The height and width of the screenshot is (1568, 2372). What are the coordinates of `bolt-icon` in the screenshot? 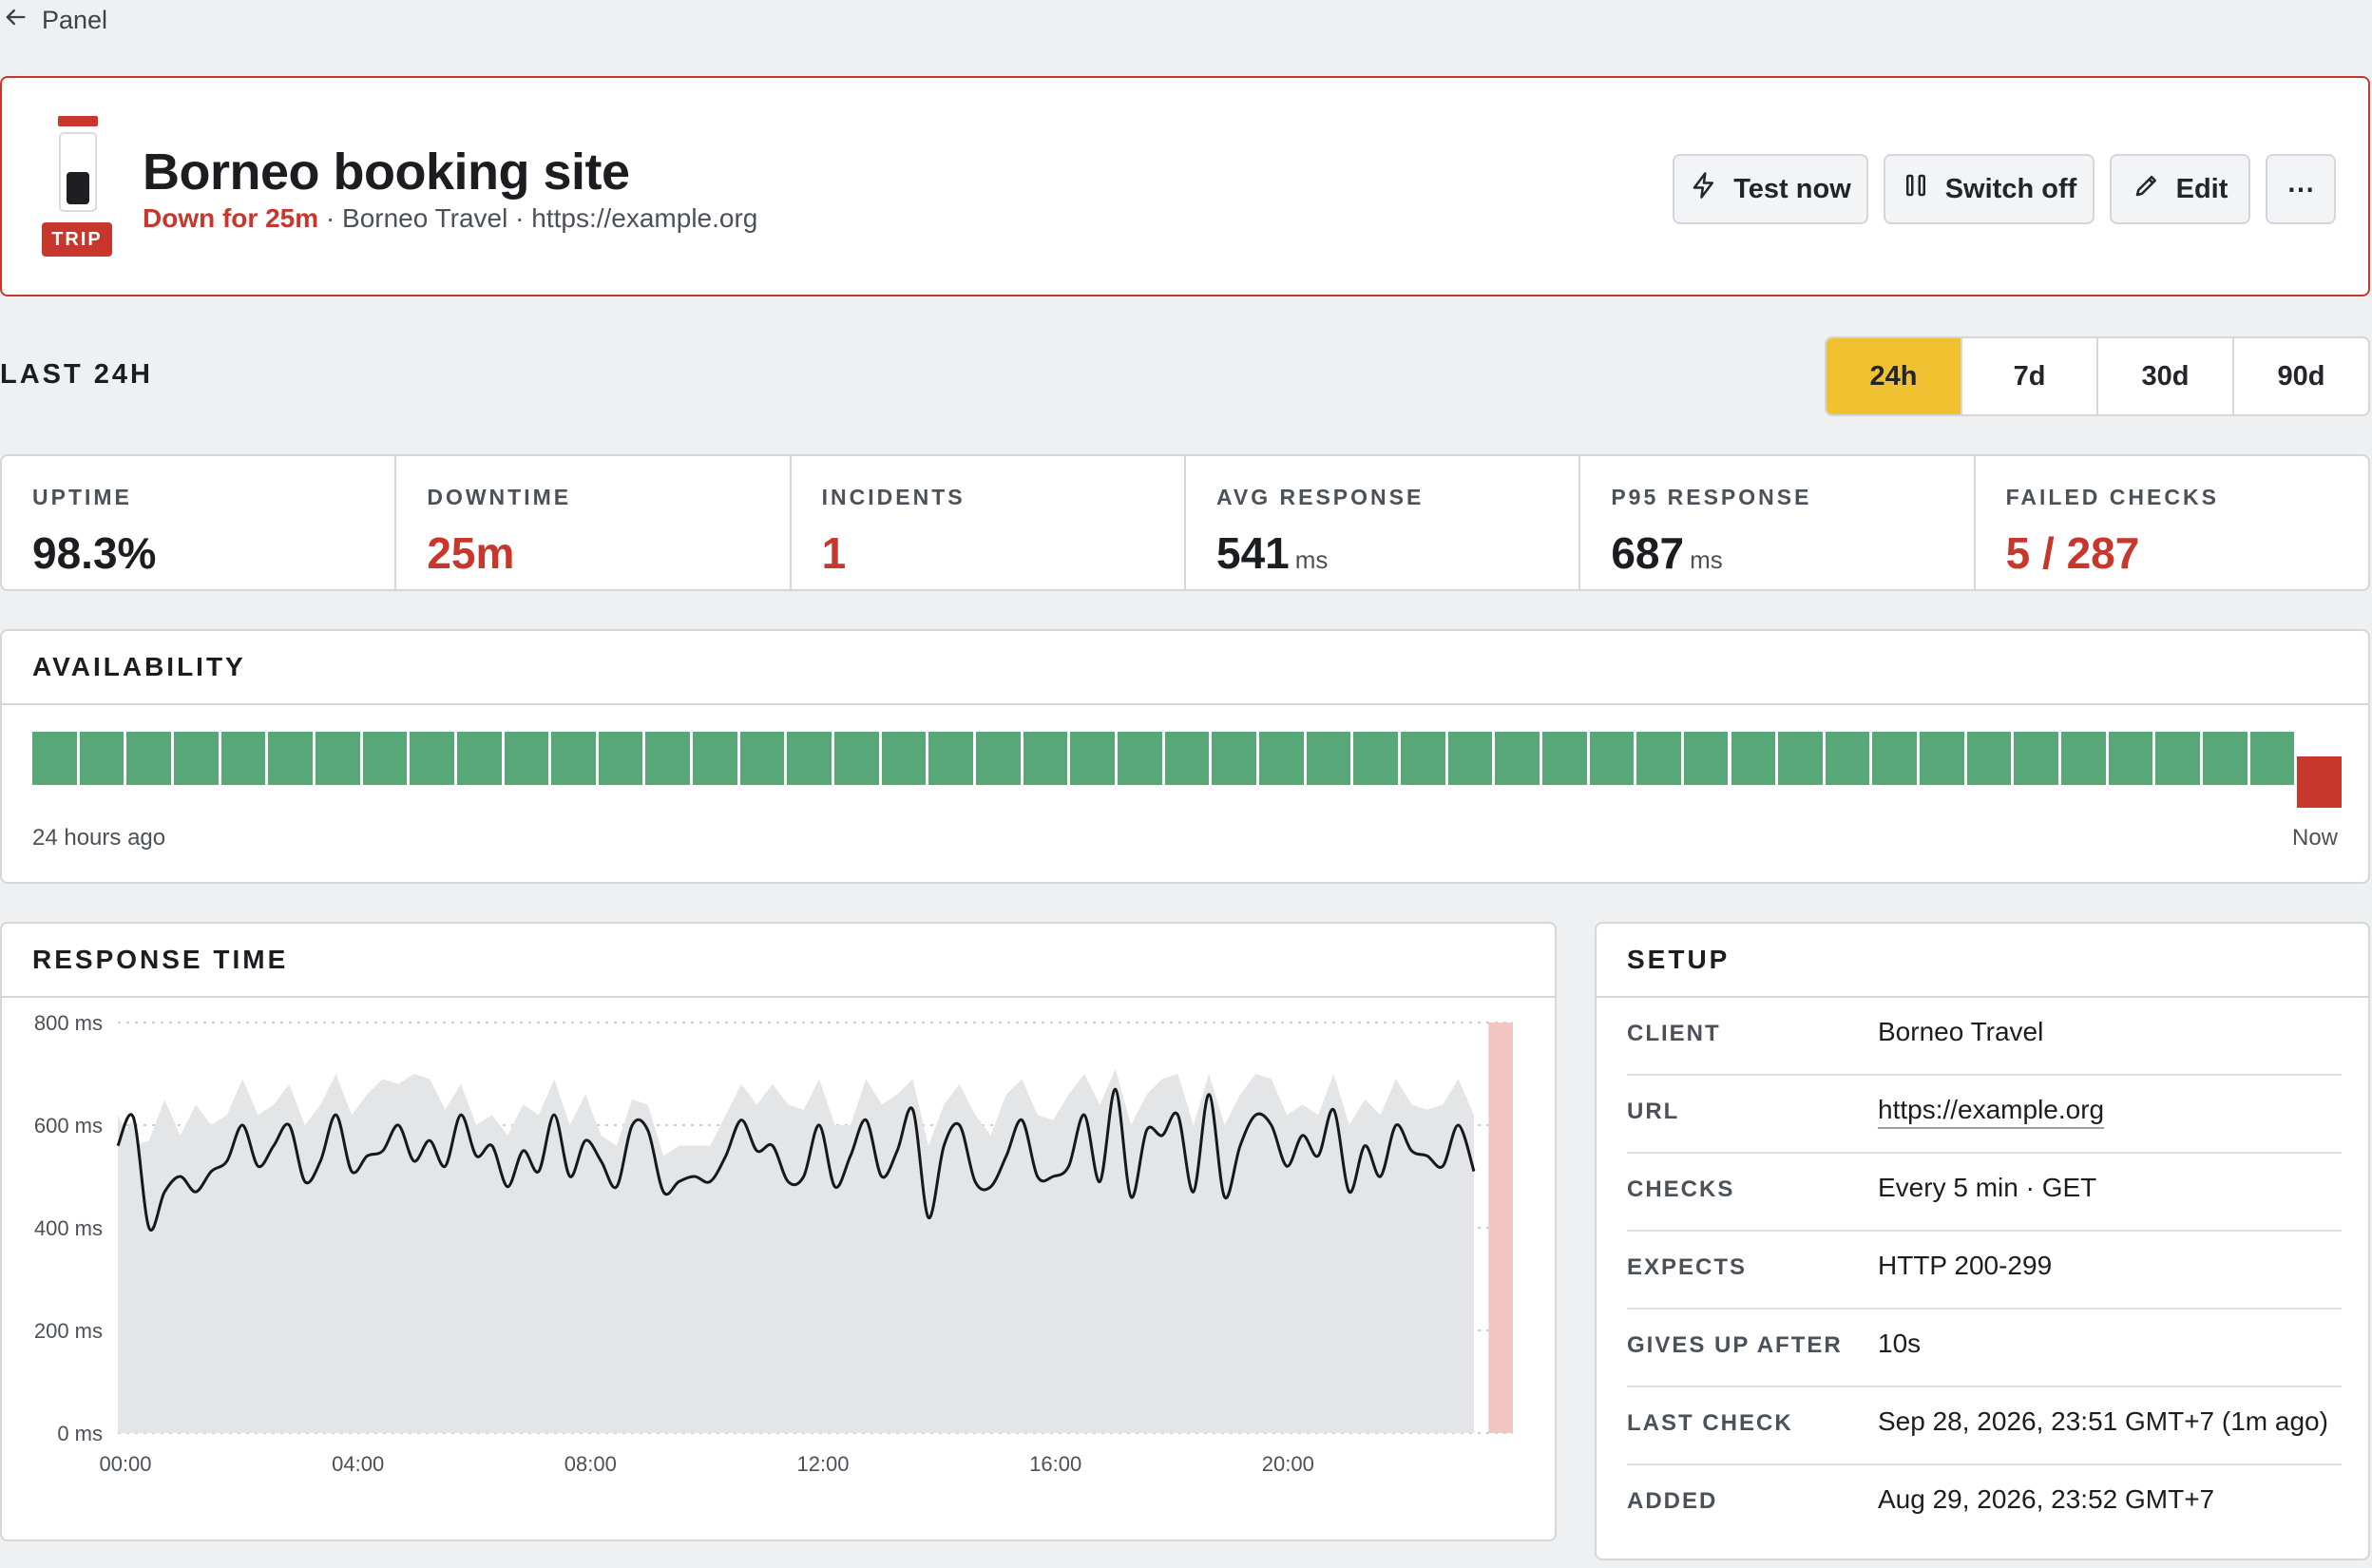 It's located at (1704, 189).